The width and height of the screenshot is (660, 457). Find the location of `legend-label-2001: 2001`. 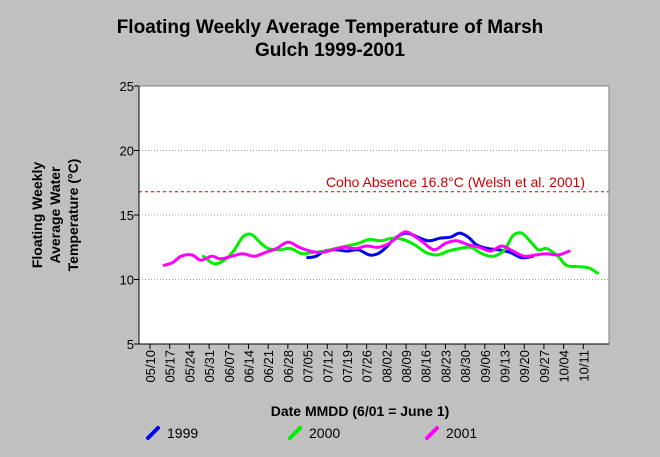

legend-label-2001: 2001 is located at coordinates (461, 433).